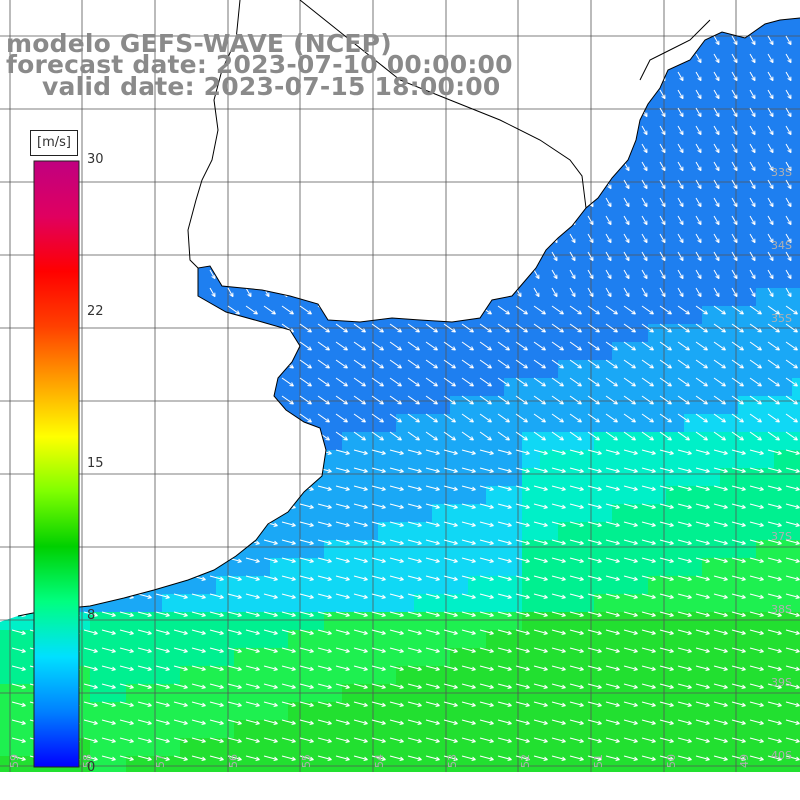  What do you see at coordinates (781, 755) in the screenshot?
I see `lat-label-40S: 40S` at bounding box center [781, 755].